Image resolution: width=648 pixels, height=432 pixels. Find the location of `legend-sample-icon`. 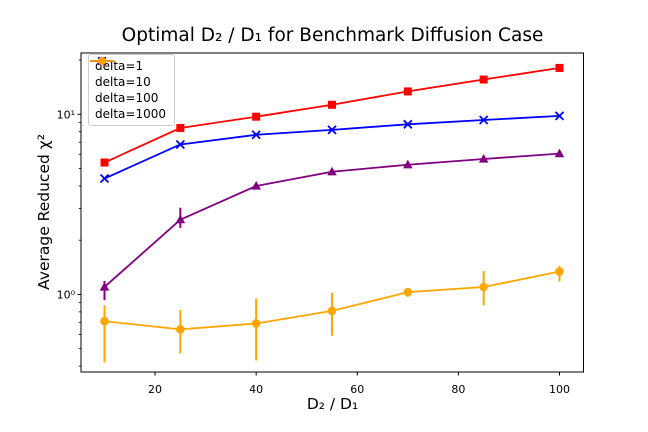

legend-sample-icon is located at coordinates (102, 61).